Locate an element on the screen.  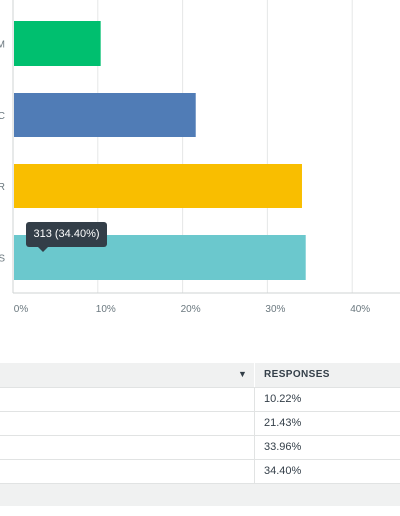
sort-down-icon: ▼ is located at coordinates (242, 374).